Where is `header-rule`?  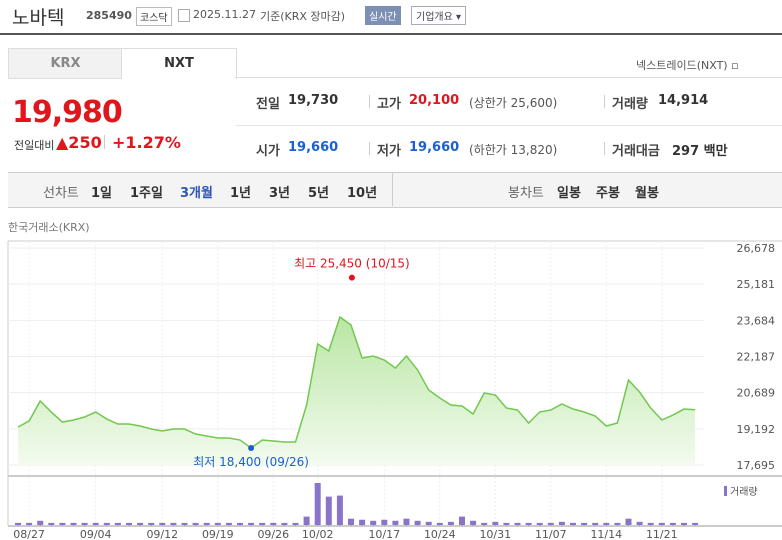 header-rule is located at coordinates (391, 34).